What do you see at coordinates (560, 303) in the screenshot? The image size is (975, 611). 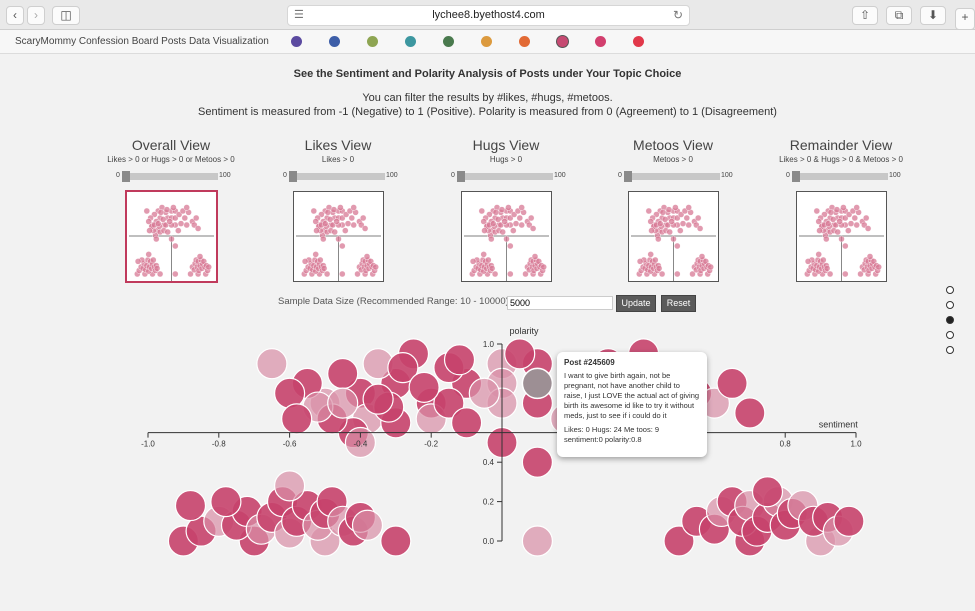 I see `sample-size-input` at bounding box center [560, 303].